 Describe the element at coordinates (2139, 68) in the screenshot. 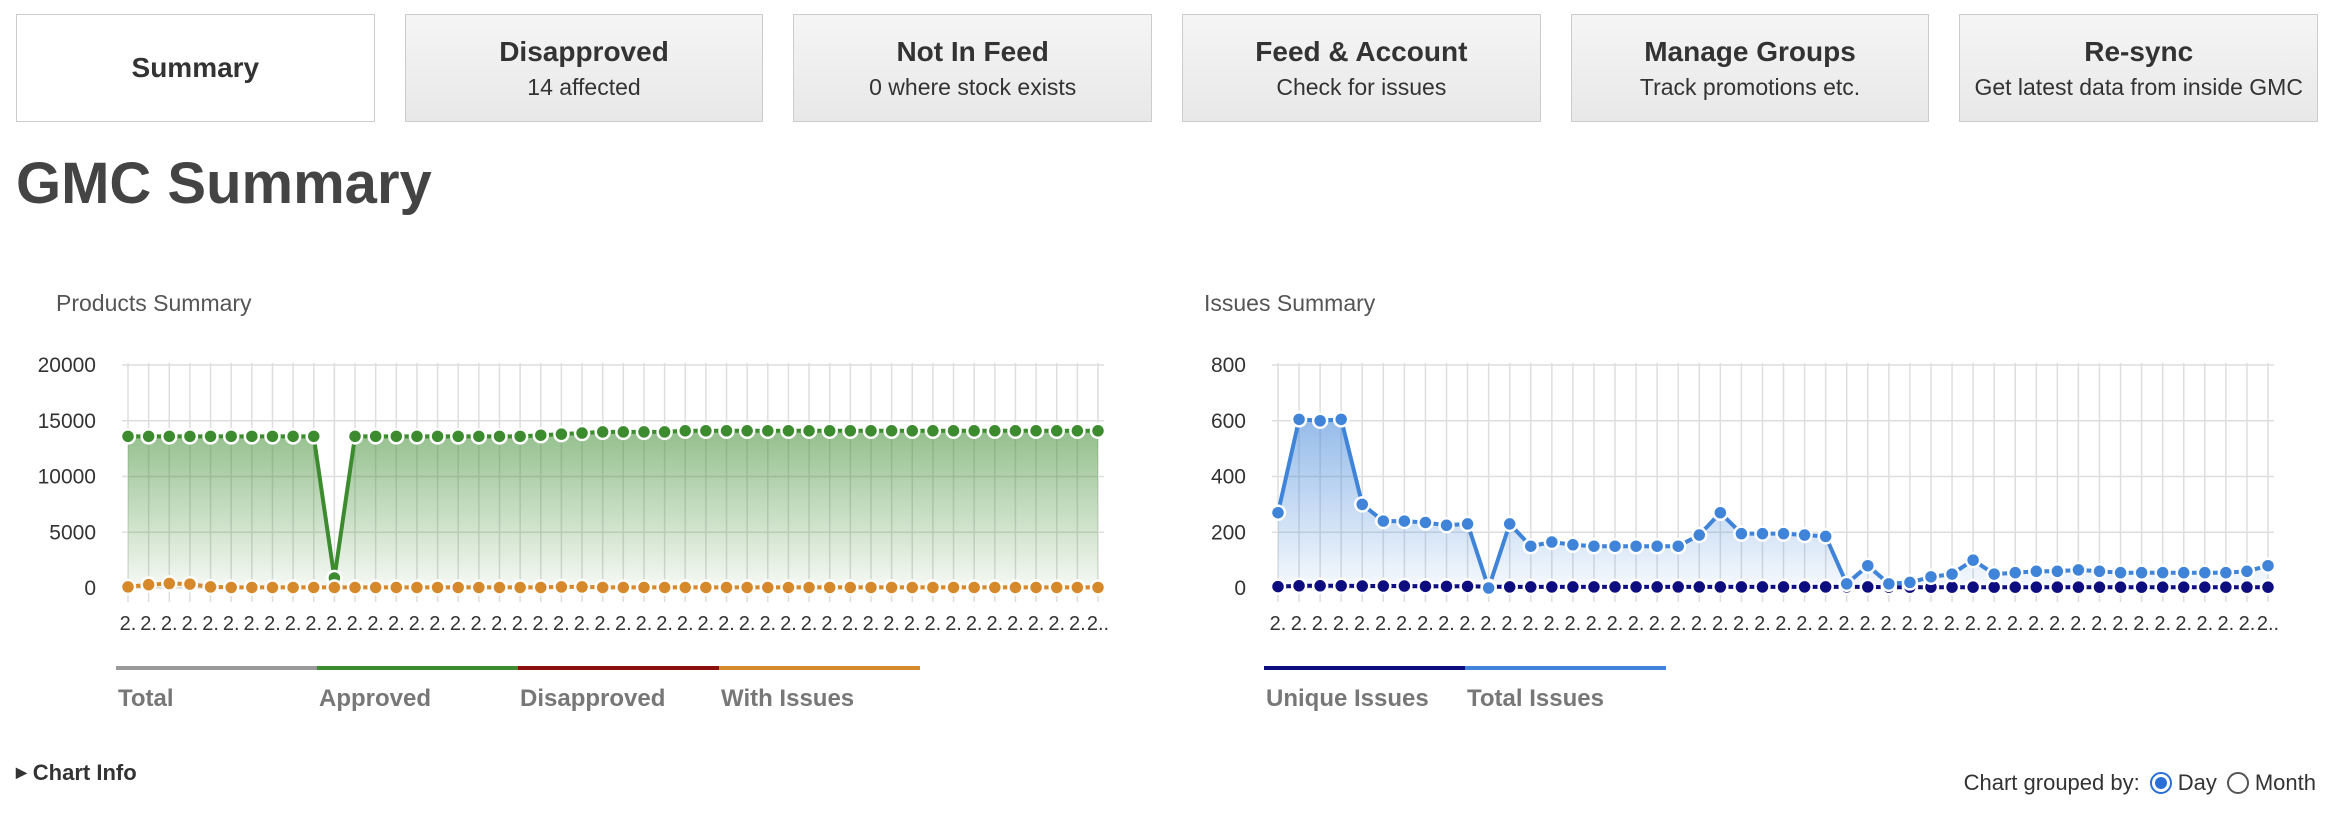

I see `tab-re-sync: Re-sync Get latest data from inside GMC` at that location.